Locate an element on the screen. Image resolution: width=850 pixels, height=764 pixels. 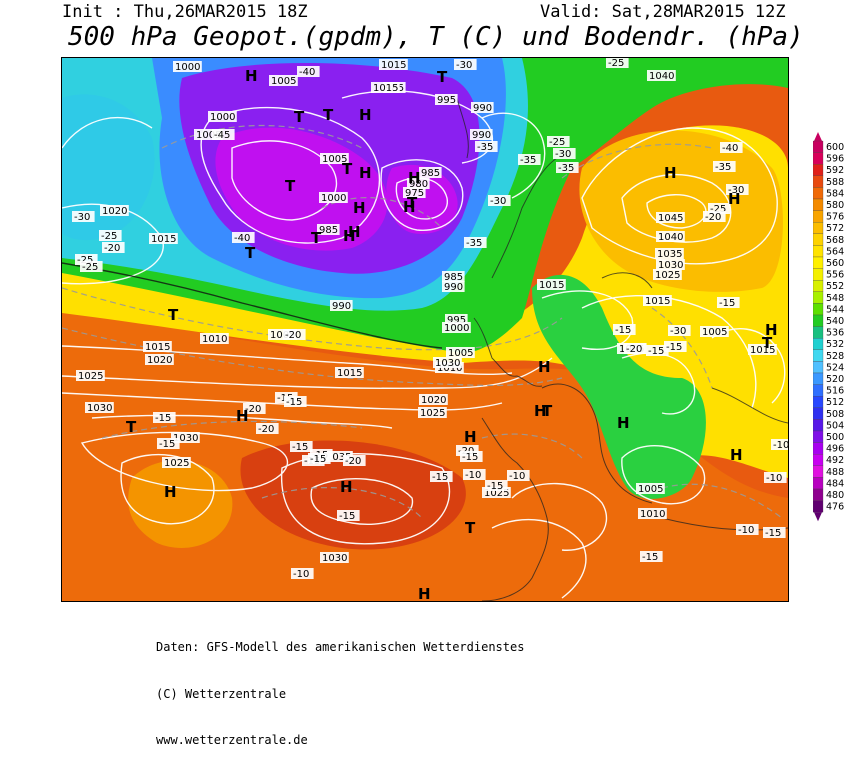
legend-label: 544 is located at coordinates (835, 309).